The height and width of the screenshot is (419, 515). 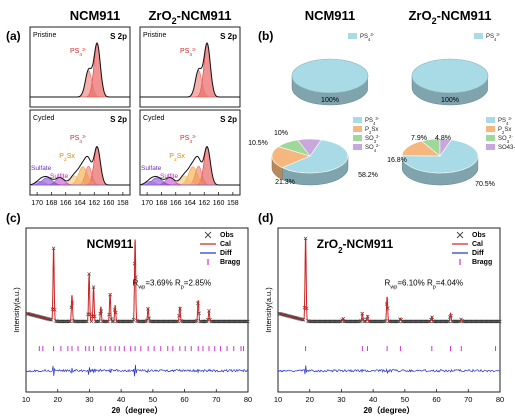 I want to click on xrd-x-tick-label: 40, so click(x=373, y=399).